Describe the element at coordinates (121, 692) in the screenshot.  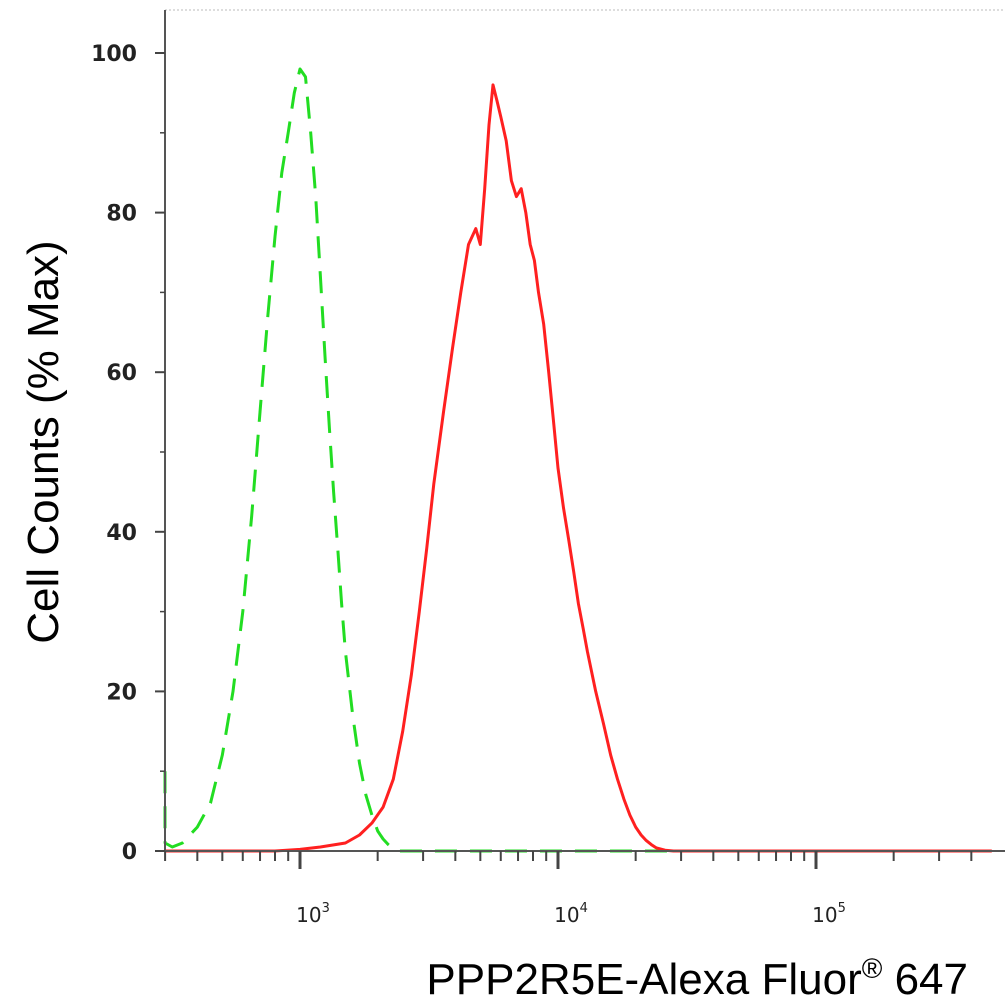
I see `y-tick-label-20: 20` at that location.